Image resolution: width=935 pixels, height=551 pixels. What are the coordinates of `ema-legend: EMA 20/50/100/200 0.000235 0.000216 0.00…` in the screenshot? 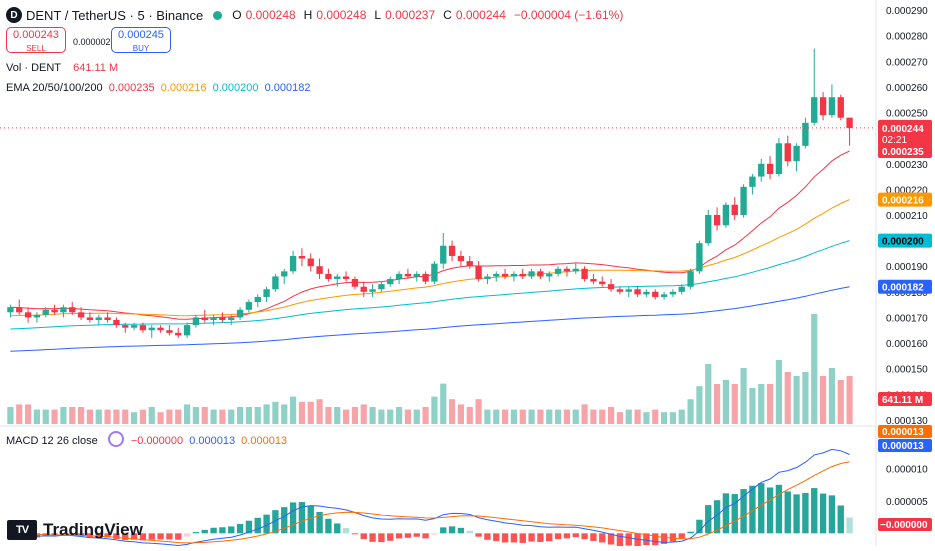 It's located at (159, 88).